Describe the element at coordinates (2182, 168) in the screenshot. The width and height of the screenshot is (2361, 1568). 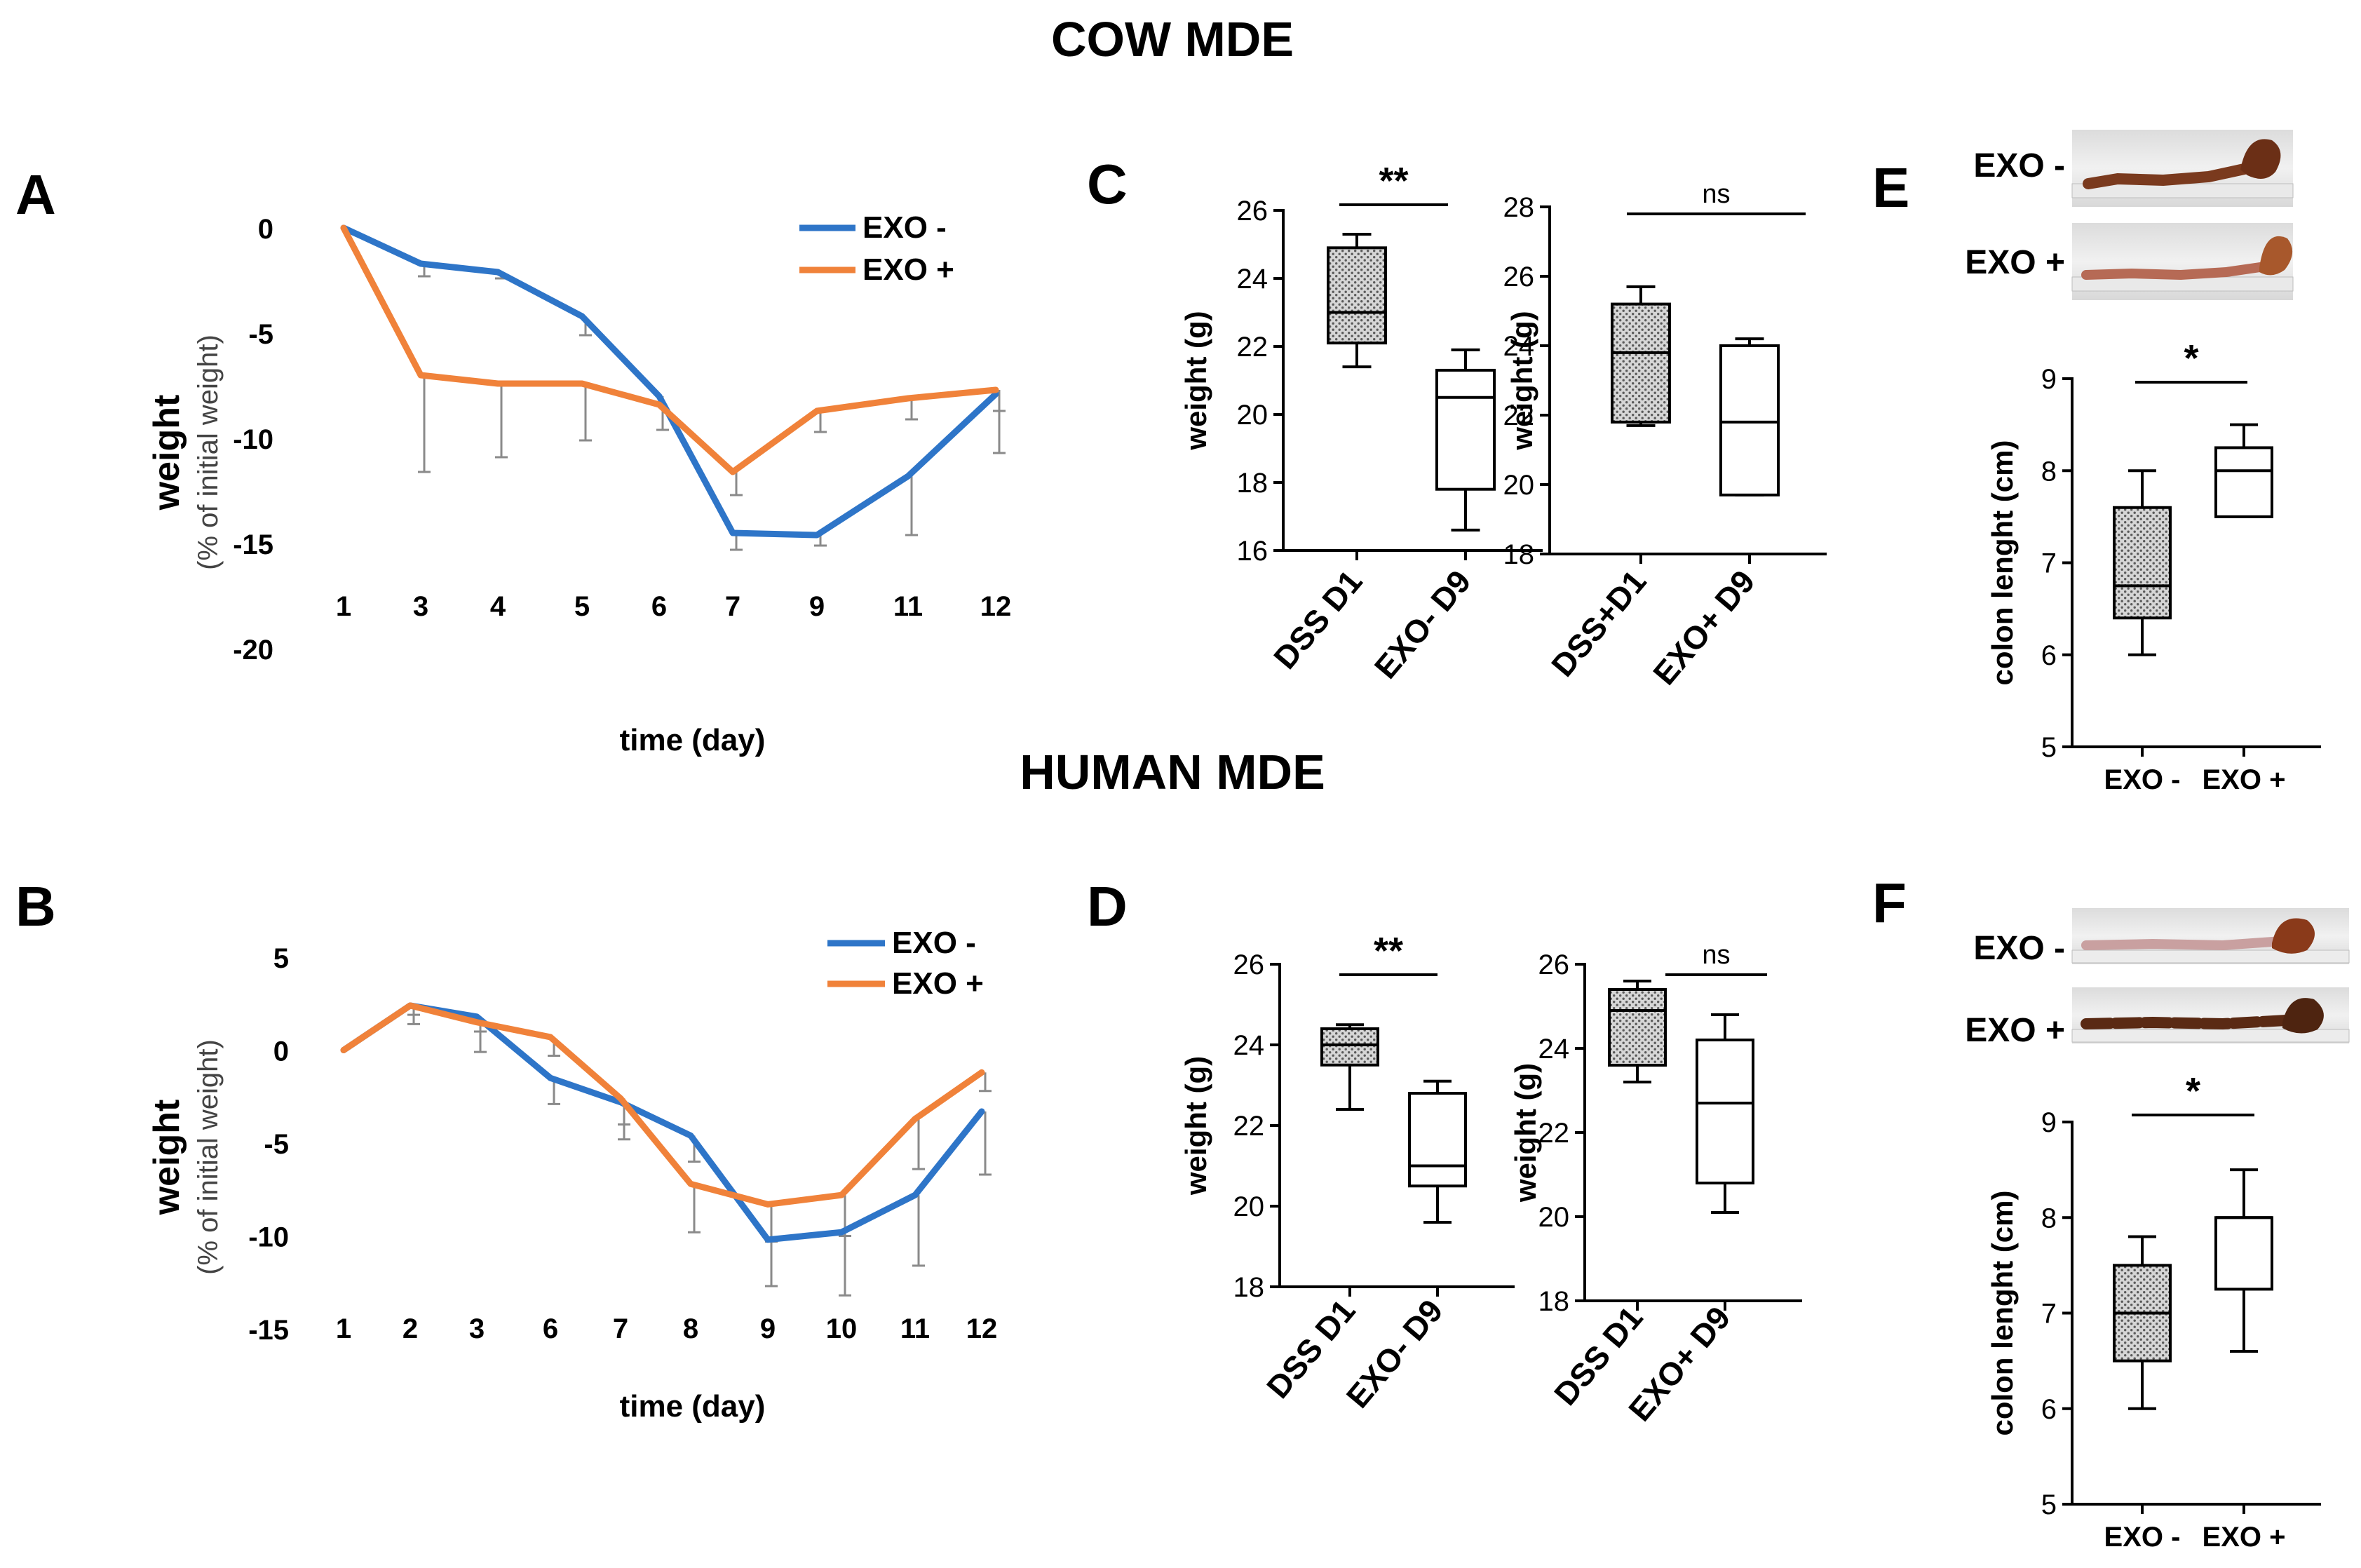
I see `colon-photo-e-exo-minus` at that location.